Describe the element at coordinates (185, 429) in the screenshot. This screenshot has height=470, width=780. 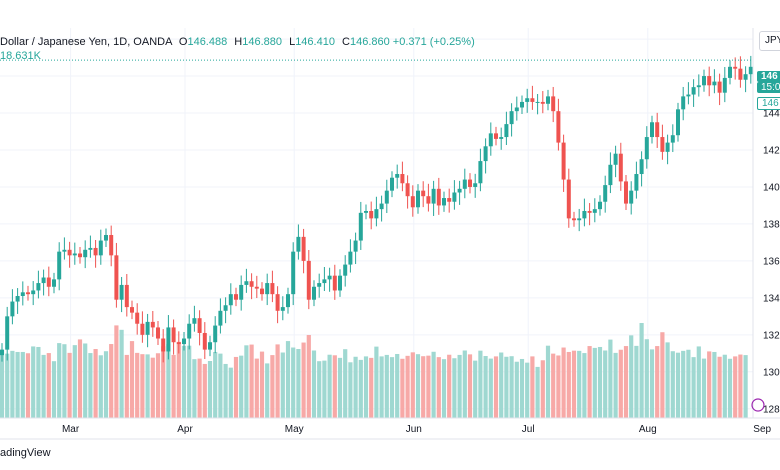
I see `time-tick-label: Apr` at that location.